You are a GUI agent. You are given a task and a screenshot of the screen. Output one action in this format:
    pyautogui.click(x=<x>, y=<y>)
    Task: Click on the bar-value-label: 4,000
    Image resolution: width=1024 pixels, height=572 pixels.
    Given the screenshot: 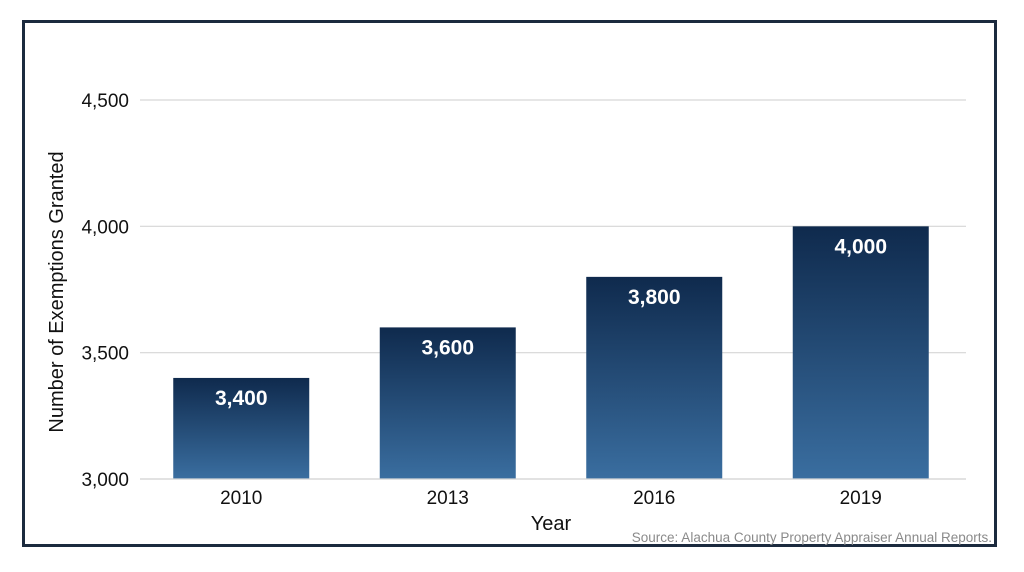 What is the action you would take?
    pyautogui.click(x=860, y=246)
    